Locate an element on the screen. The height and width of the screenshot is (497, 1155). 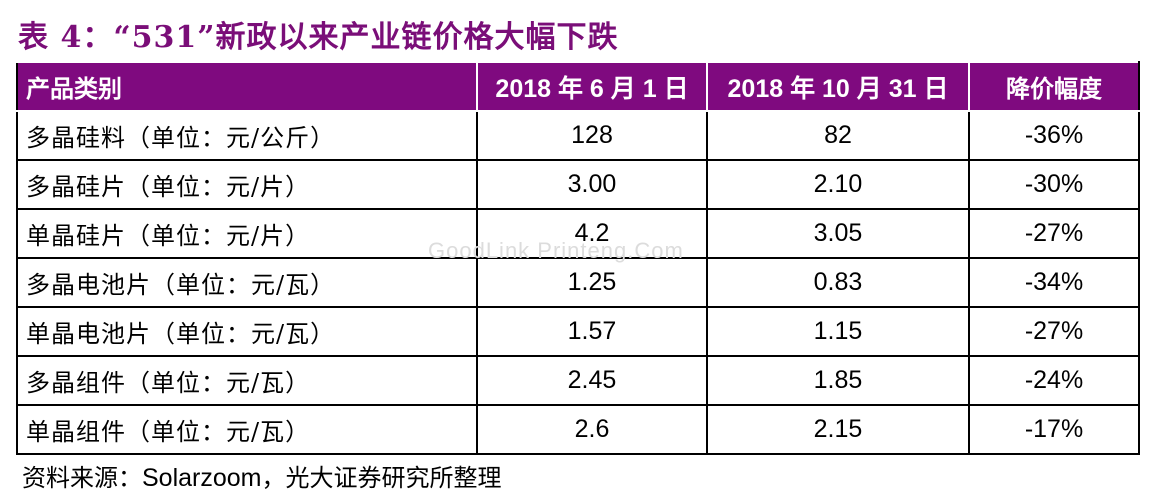
row-price-drop: -17% is located at coordinates (1054, 429).